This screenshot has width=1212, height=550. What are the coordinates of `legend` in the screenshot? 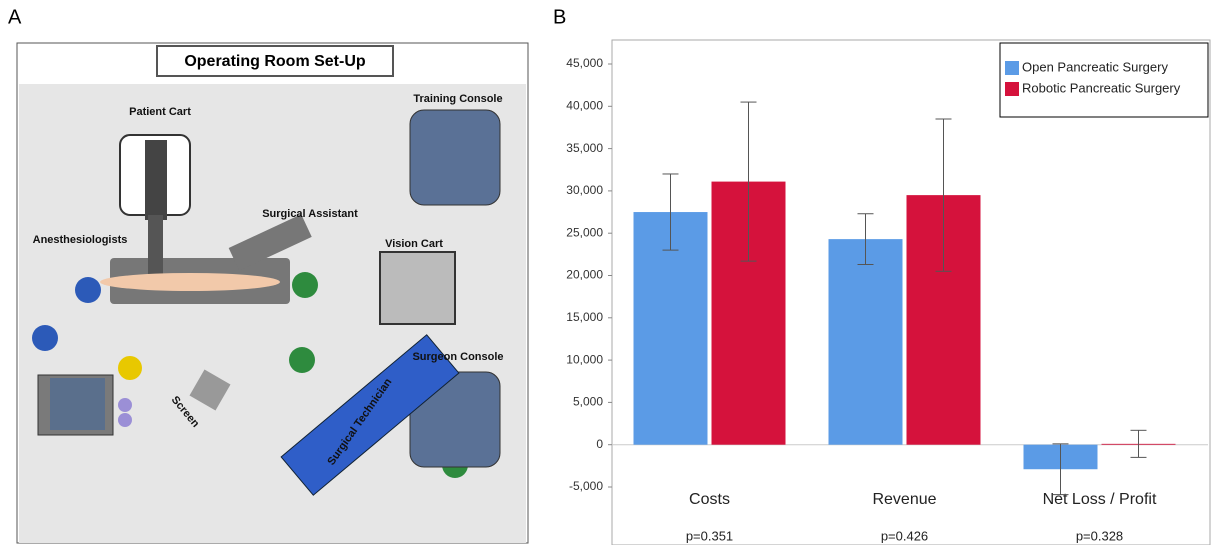 It's located at (1104, 80).